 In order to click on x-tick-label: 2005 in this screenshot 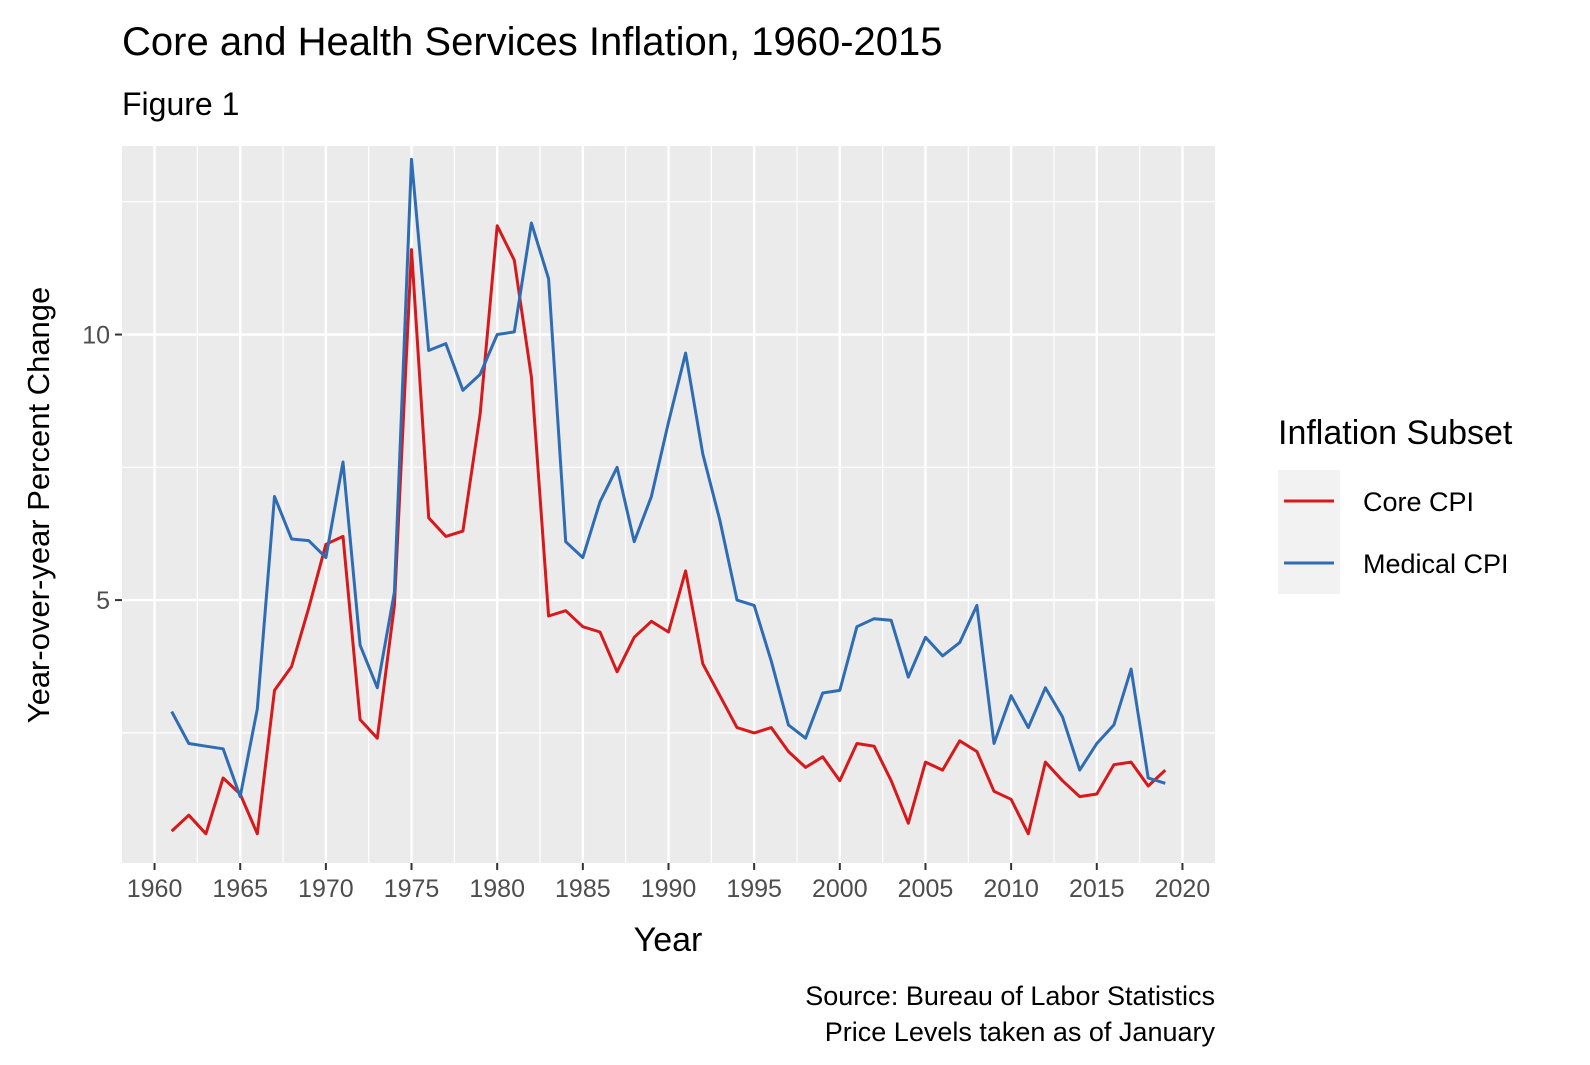, I will do `click(926, 889)`.